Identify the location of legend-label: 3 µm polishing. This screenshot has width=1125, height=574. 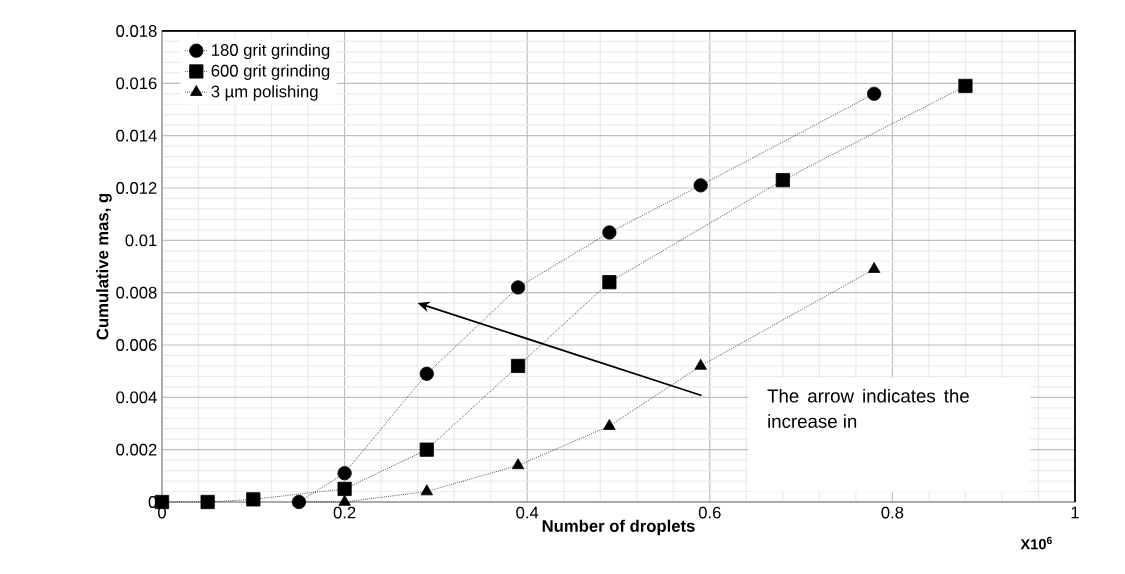
(264, 93).